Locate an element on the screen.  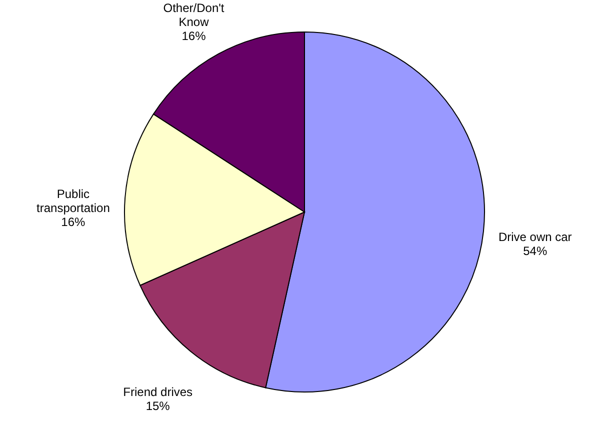
slice-label: Drive own car is located at coordinates (535, 237).